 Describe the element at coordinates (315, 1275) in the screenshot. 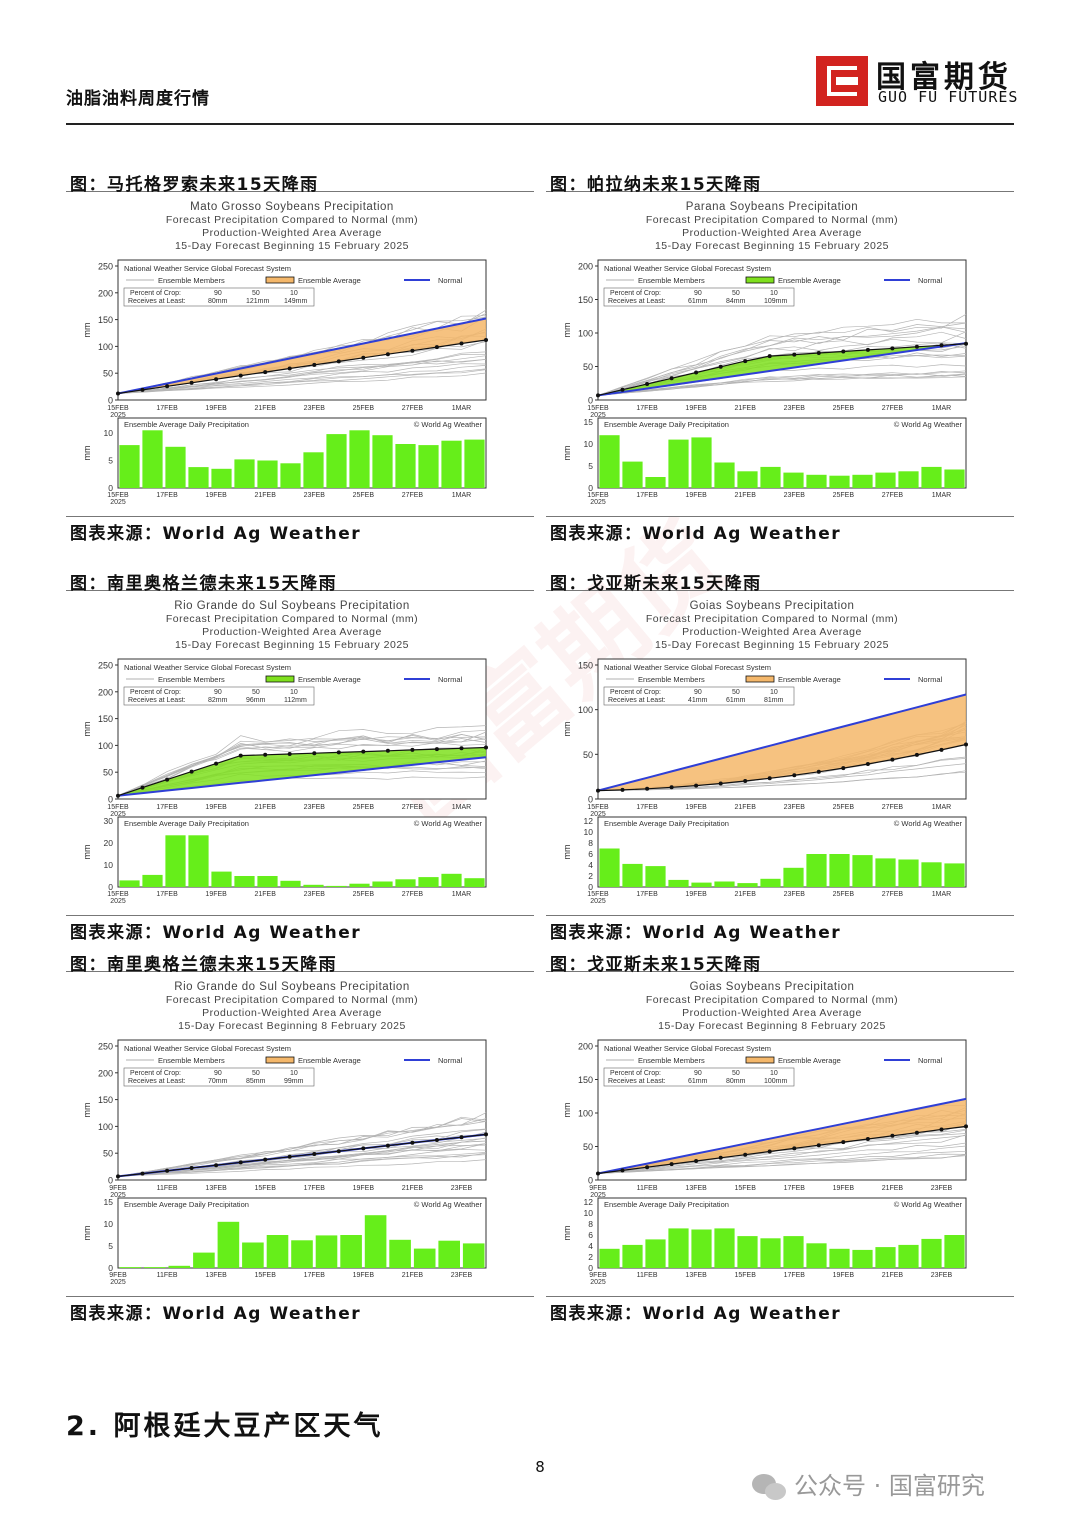

I see `daily-x-tick-label: 17FEB` at that location.